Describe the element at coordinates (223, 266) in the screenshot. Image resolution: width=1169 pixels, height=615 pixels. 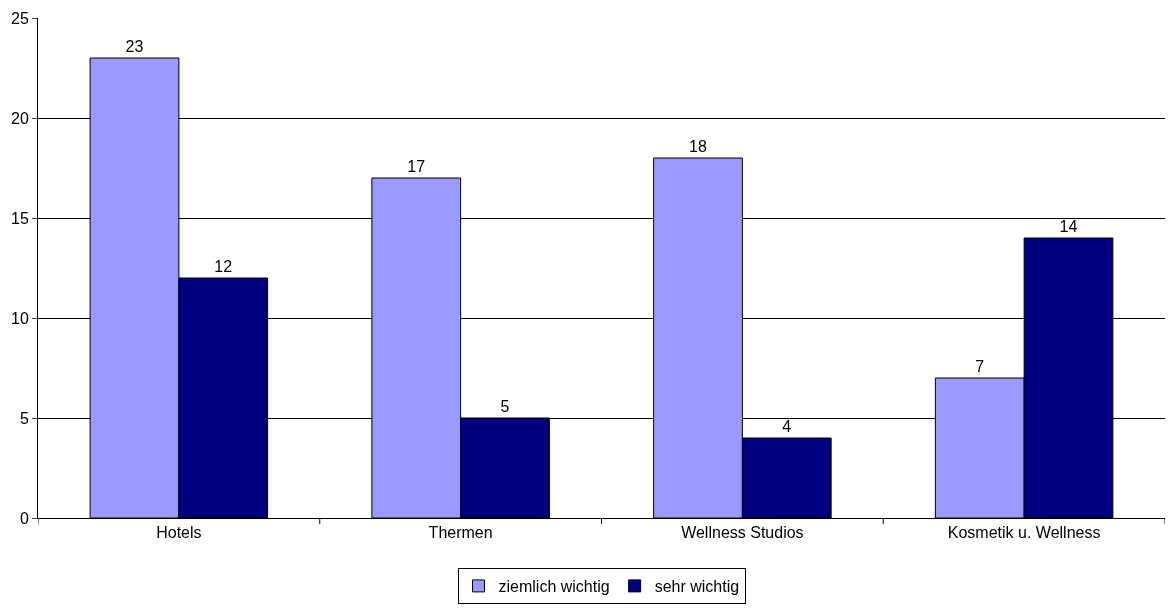
I see `data-label: 12` at that location.